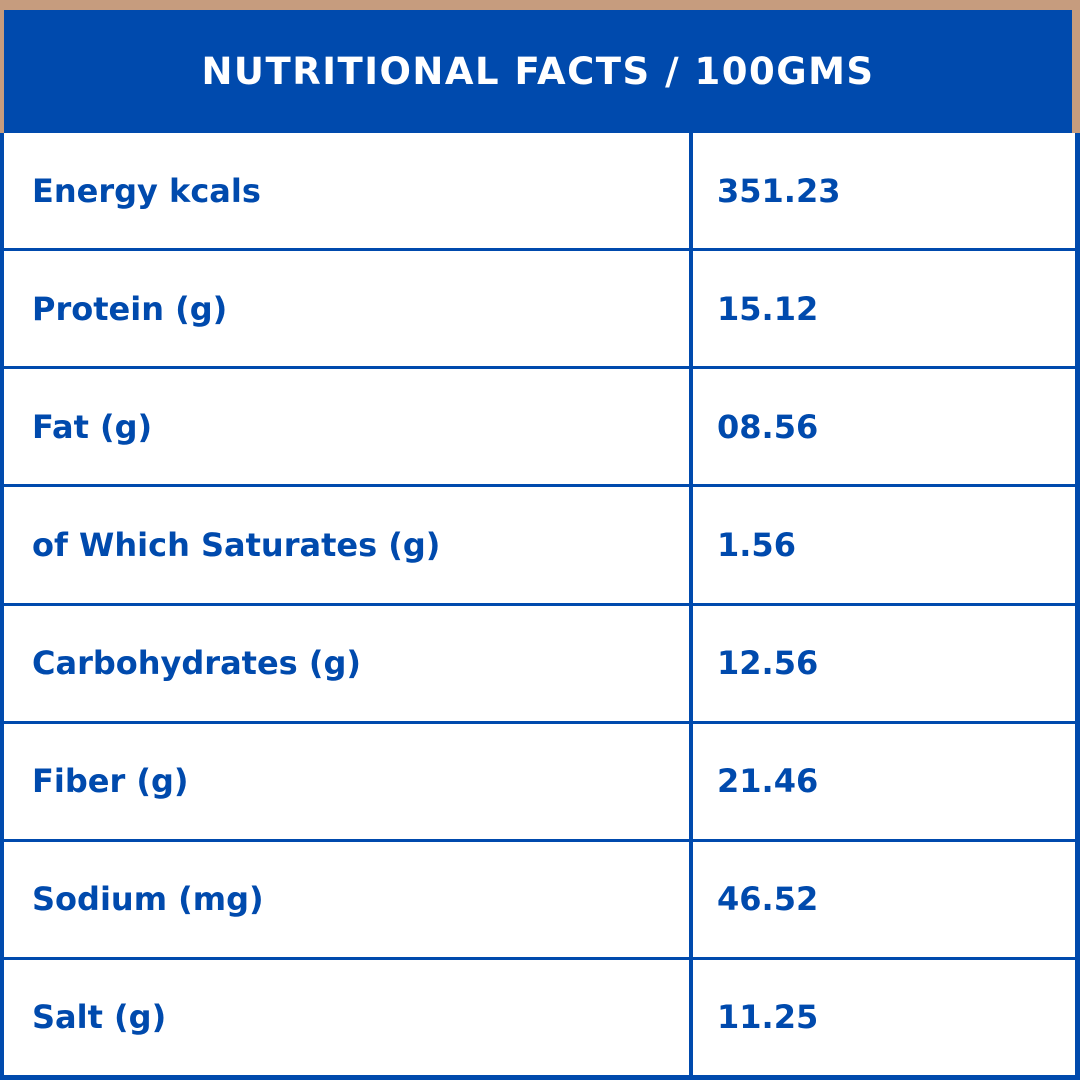 The width and height of the screenshot is (1080, 1080). I want to click on row-value: 21.46, so click(768, 781).